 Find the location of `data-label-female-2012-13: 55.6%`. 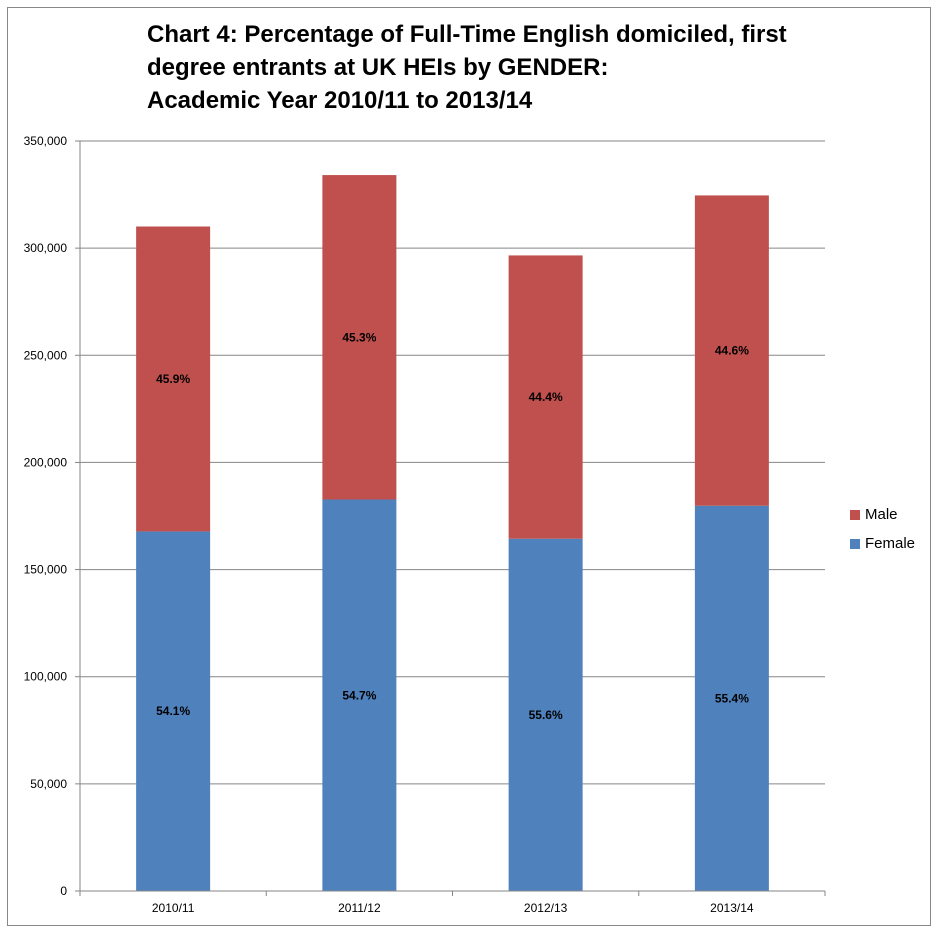

data-label-female-2012-13: 55.6% is located at coordinates (546, 715).